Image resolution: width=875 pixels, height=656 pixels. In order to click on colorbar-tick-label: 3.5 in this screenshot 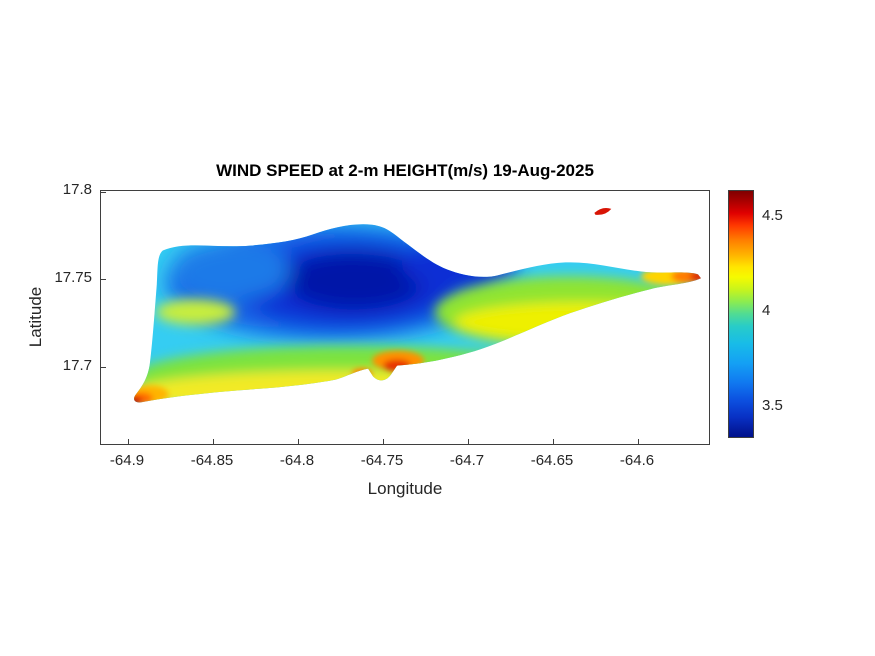, I will do `click(772, 405)`.